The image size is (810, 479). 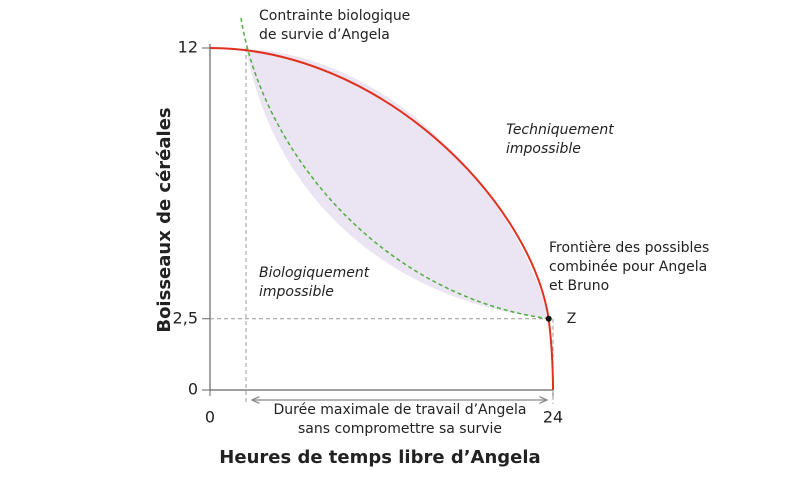 I want to click on x-tick-label: 0, so click(x=210, y=417).